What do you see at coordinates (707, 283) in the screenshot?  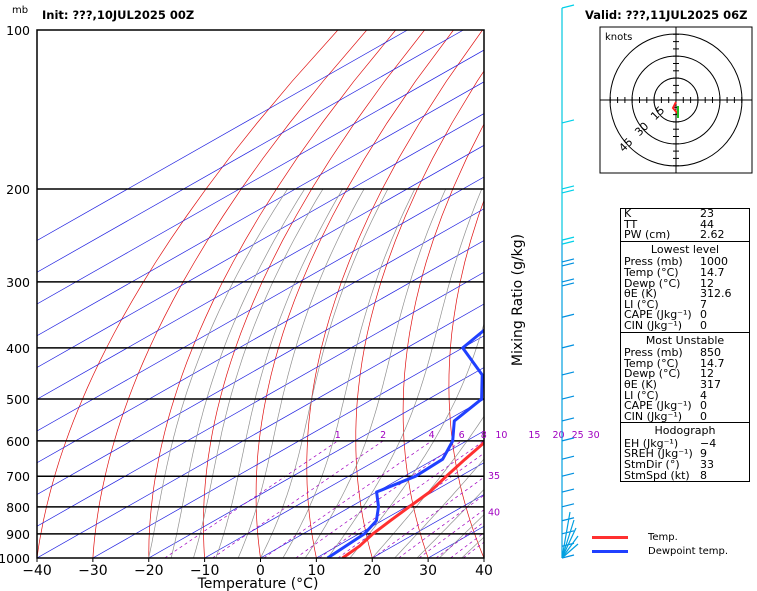 I see `lowest-level-value: 12` at bounding box center [707, 283].